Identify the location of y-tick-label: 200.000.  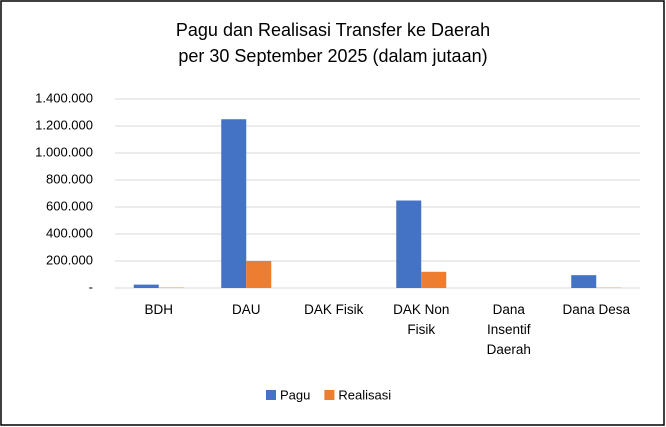
(69, 259).